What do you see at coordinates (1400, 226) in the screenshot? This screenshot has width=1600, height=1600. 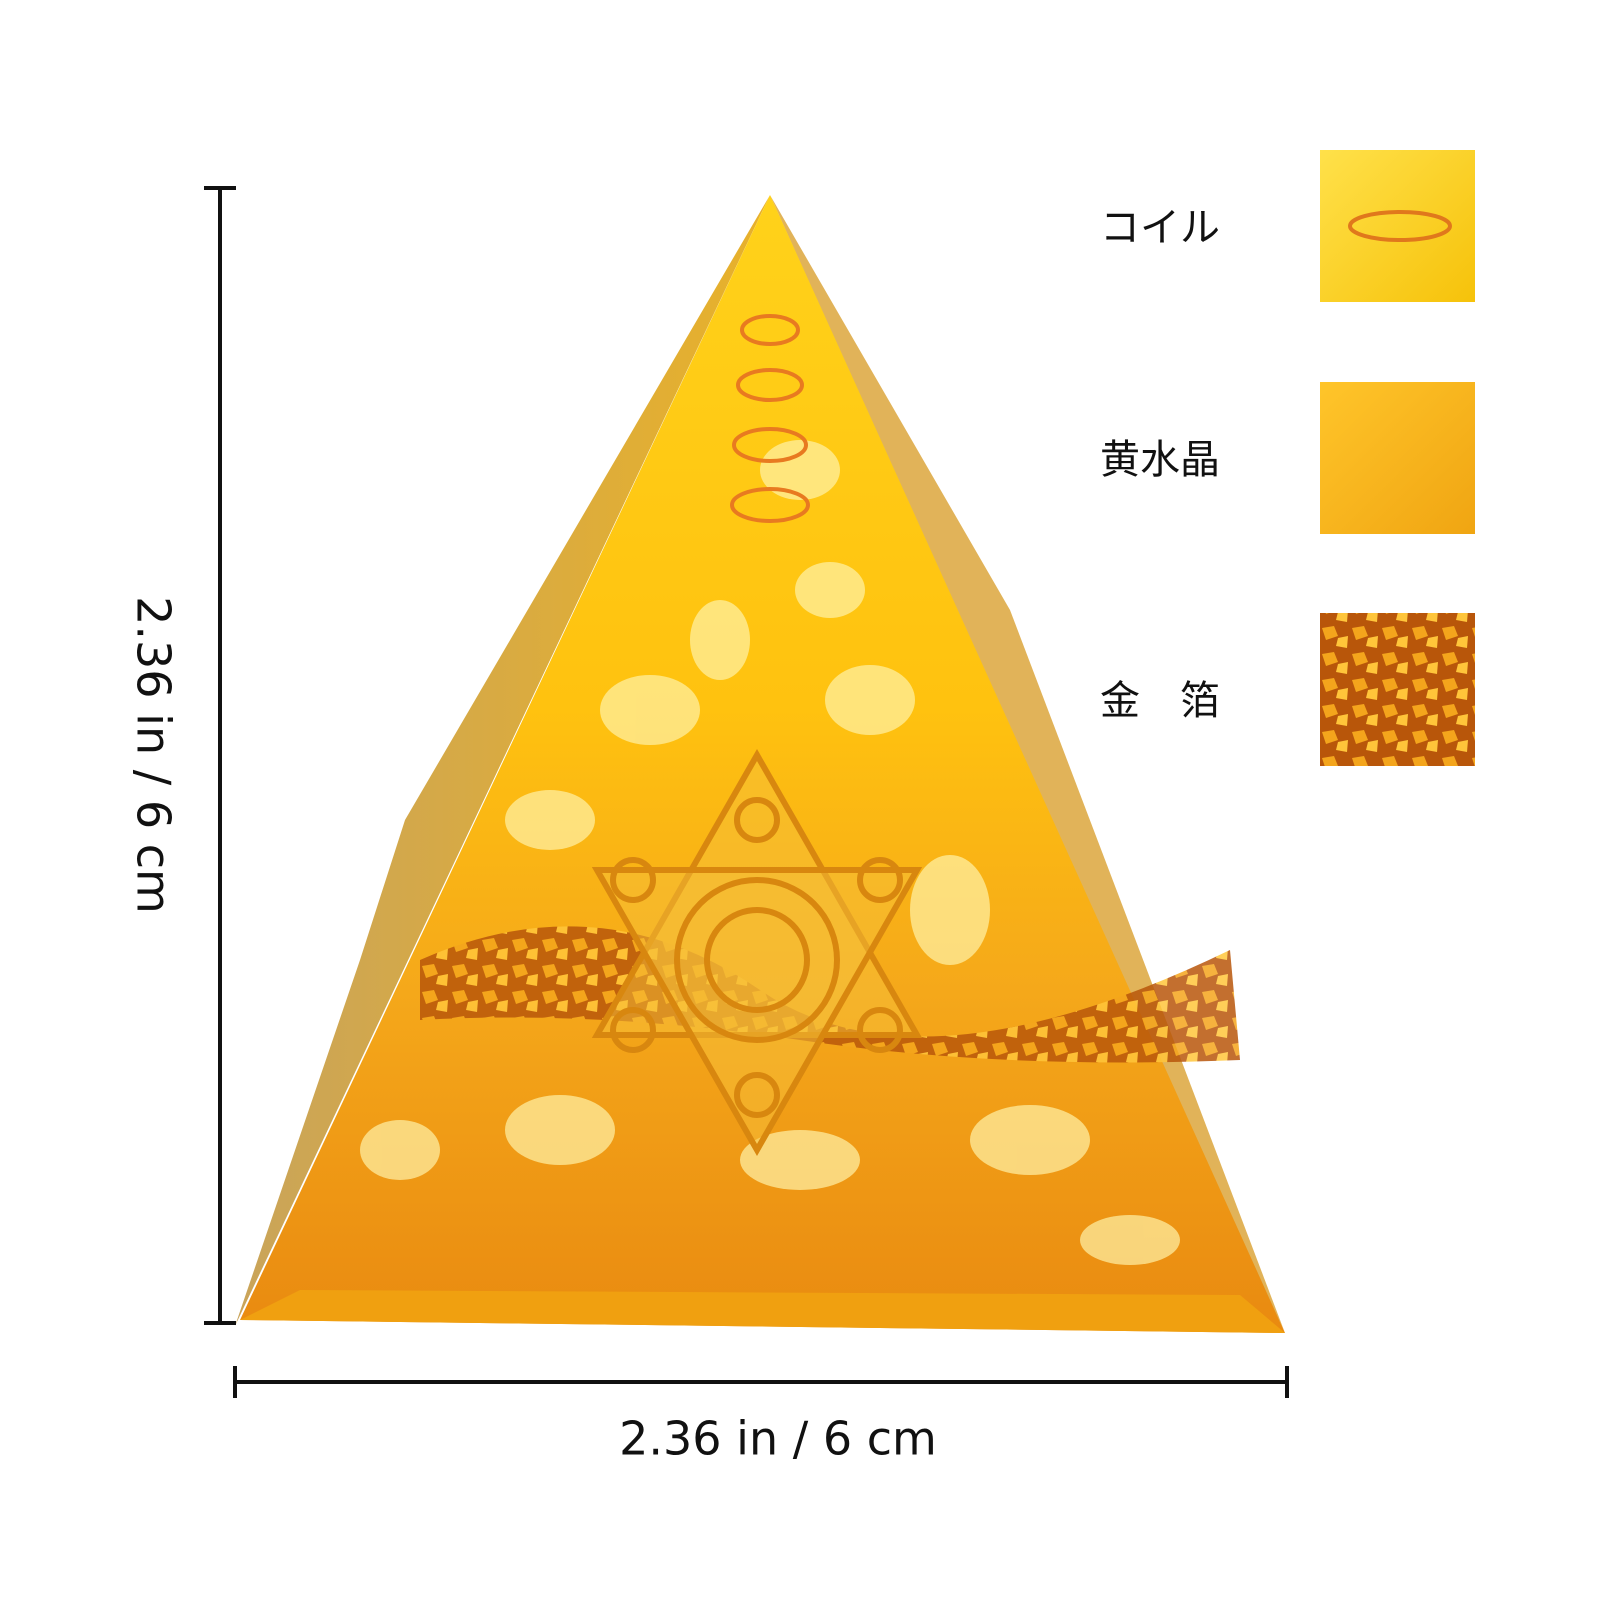 I see `swatch-coil` at bounding box center [1400, 226].